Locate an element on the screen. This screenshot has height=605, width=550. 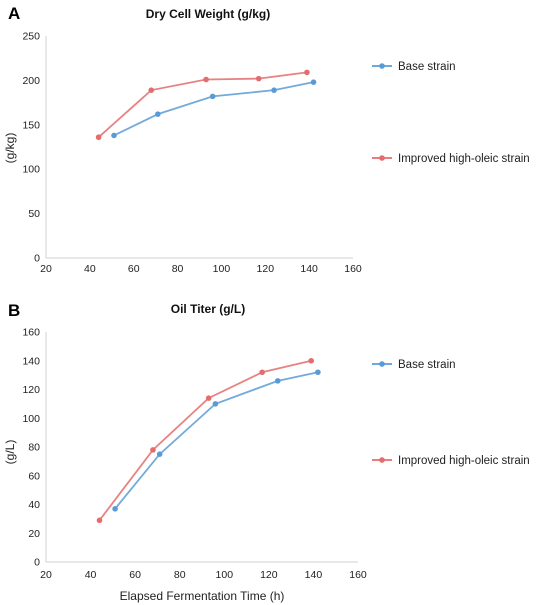
x-tick-label-a: 120 is located at coordinates (266, 269).